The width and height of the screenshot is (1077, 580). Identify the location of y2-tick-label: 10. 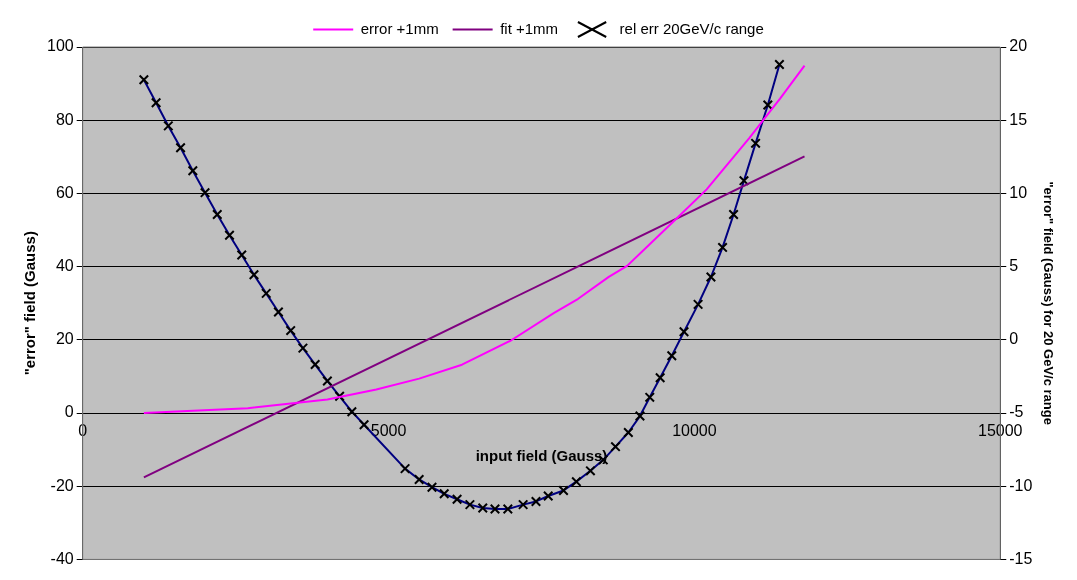
(1018, 192).